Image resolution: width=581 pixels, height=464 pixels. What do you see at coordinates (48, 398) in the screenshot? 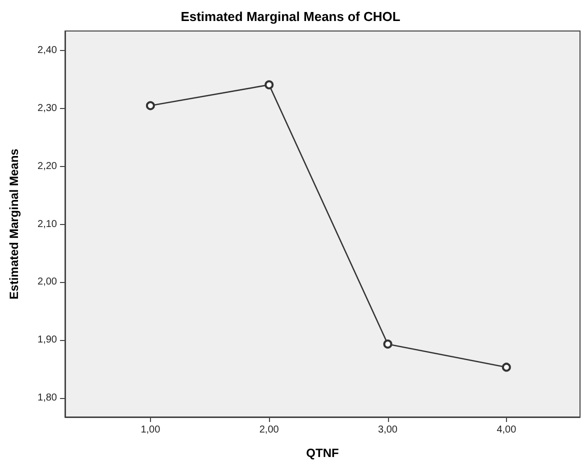
I see `y-tick-label: 1,80` at bounding box center [48, 398].